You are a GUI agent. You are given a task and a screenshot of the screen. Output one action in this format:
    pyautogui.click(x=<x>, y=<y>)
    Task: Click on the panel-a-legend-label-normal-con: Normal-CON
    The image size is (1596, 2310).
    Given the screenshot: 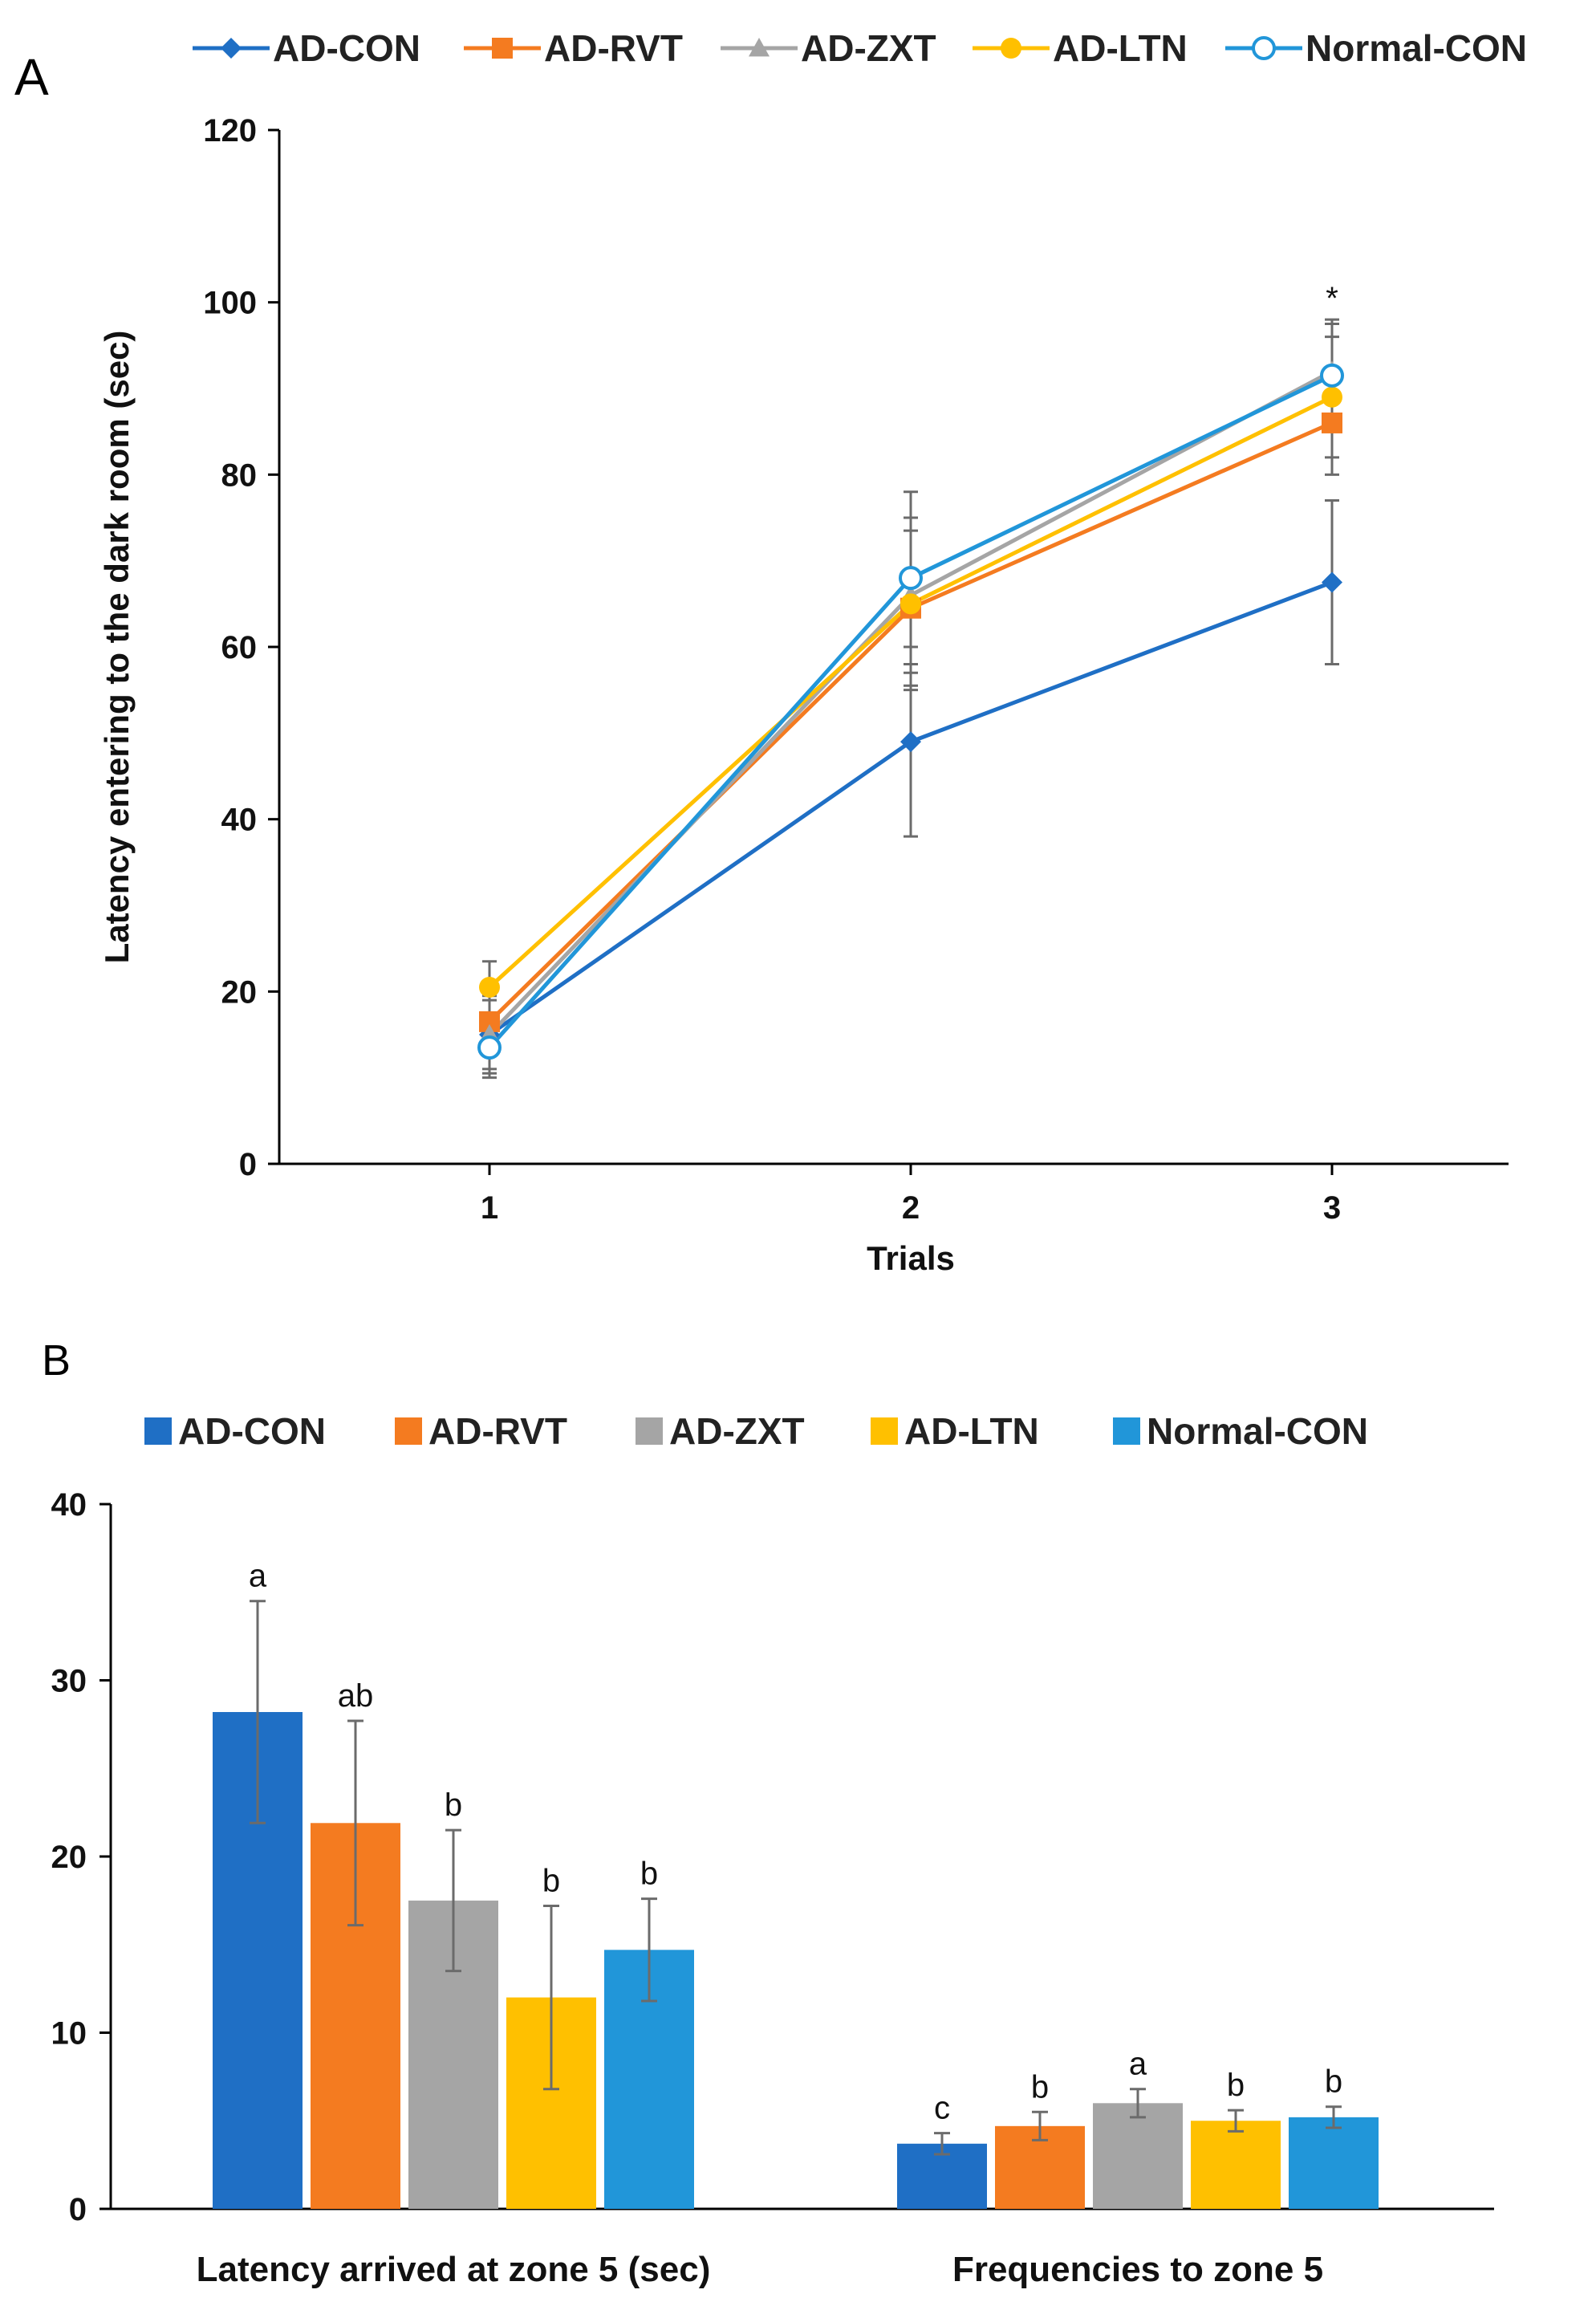 What is the action you would take?
    pyautogui.click(x=1417, y=48)
    